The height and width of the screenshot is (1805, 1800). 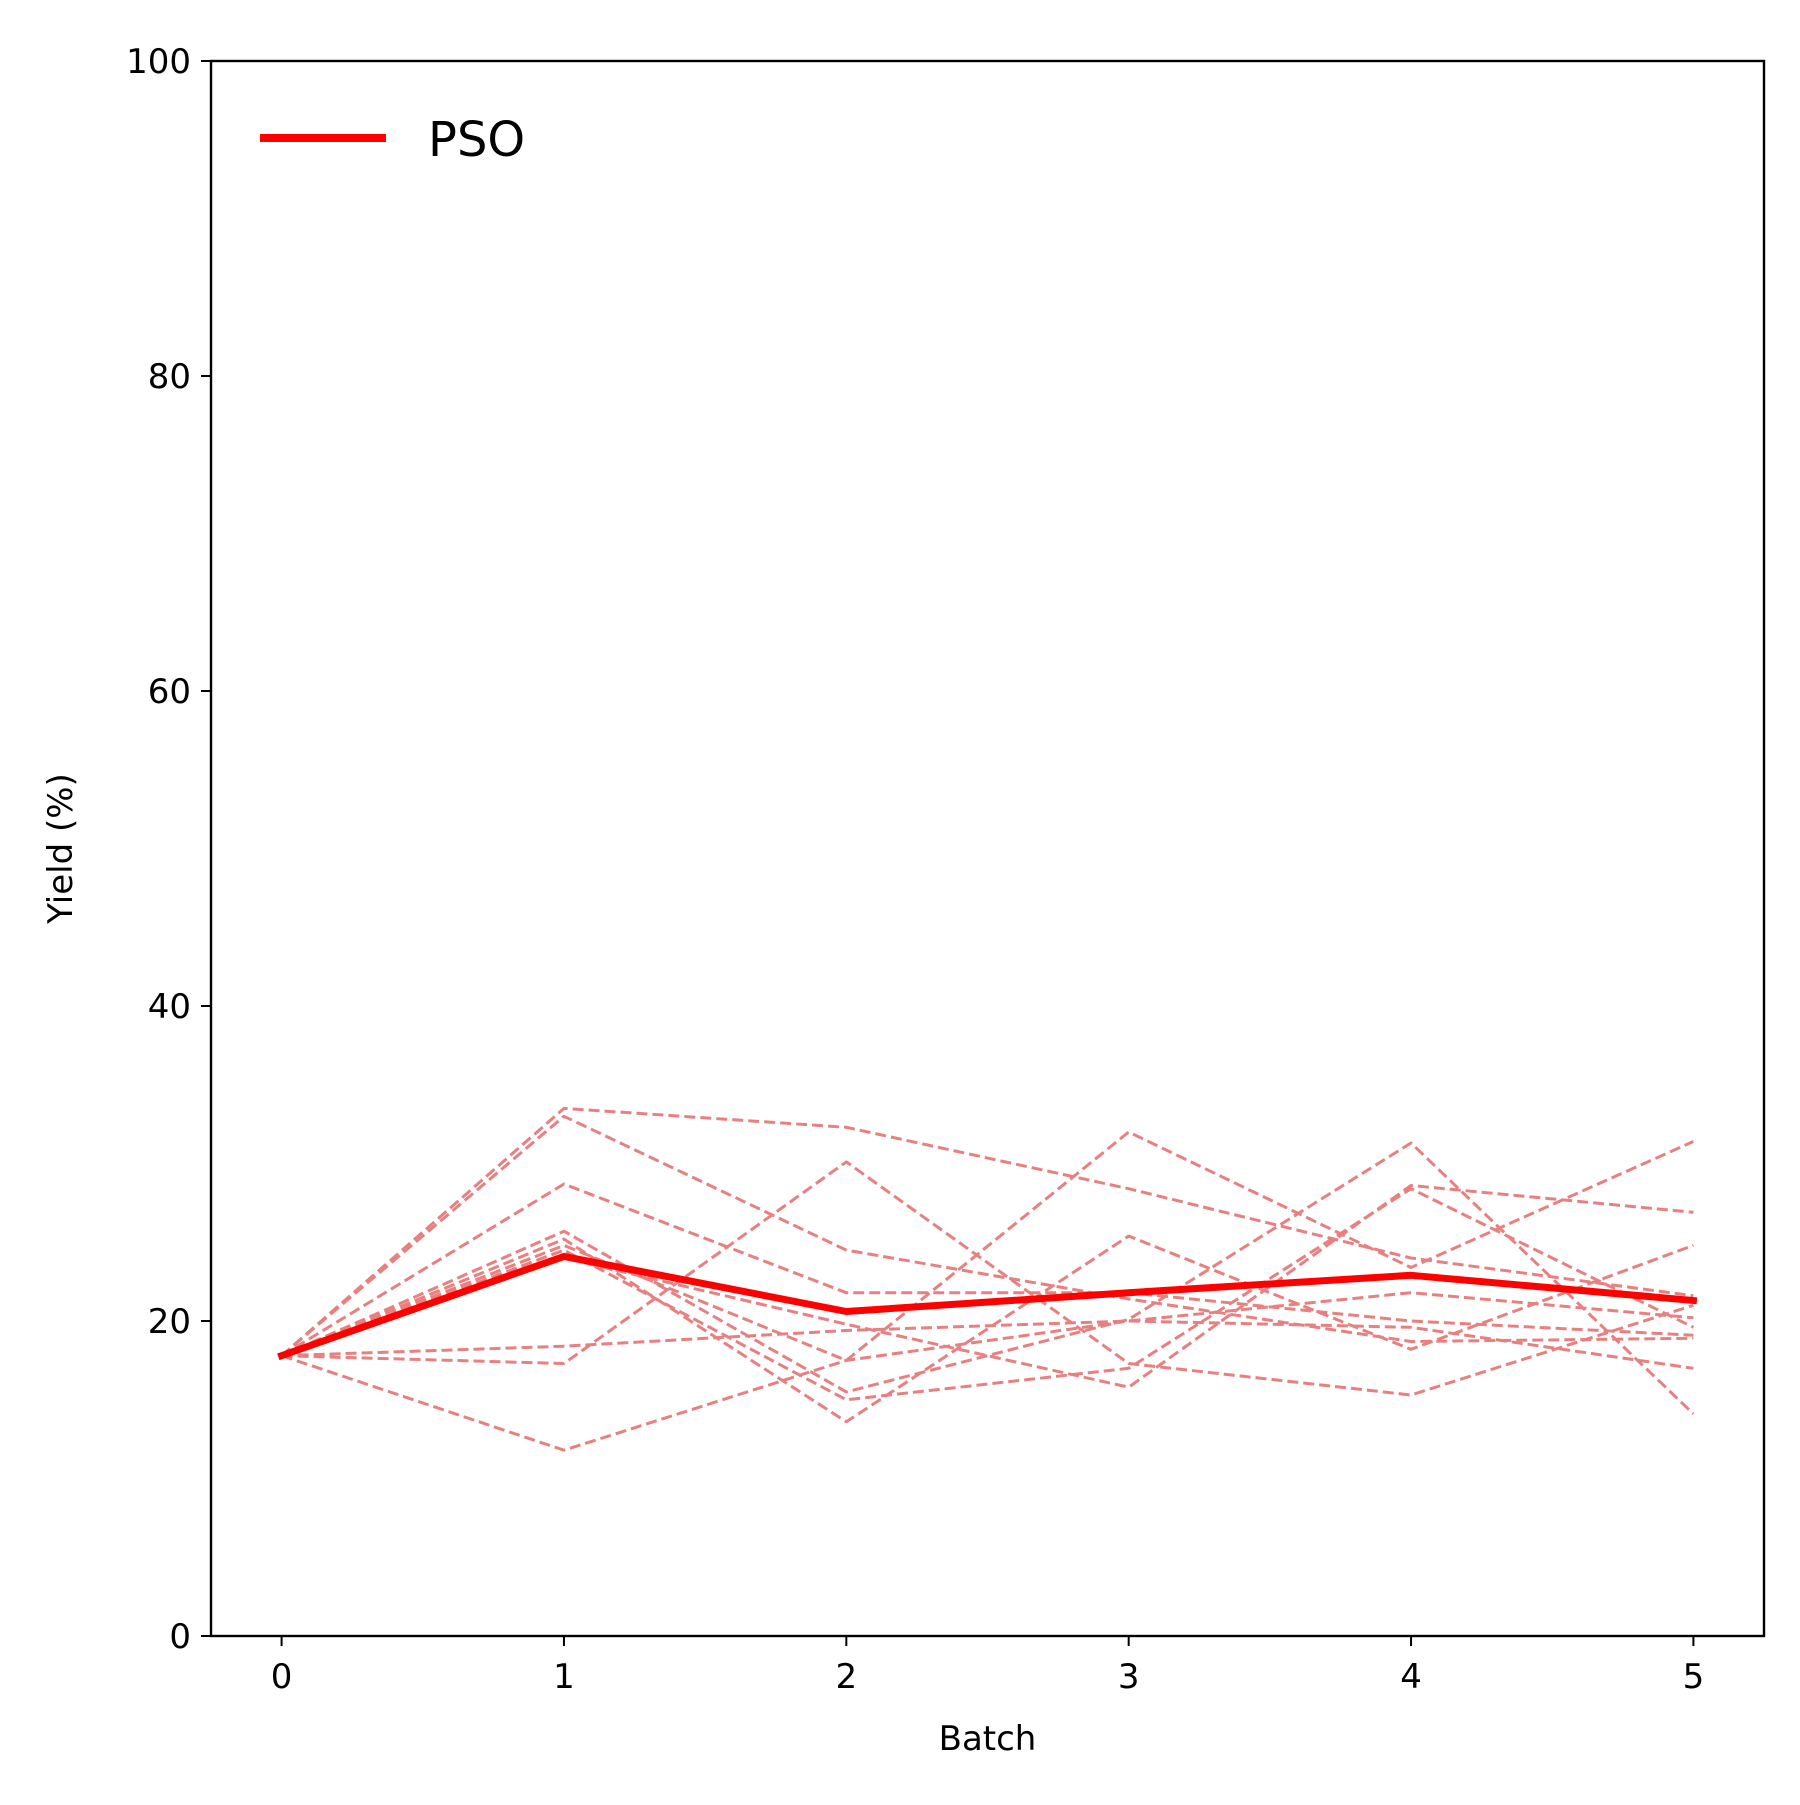 What do you see at coordinates (392, 140) in the screenshot?
I see `legend: PSO` at bounding box center [392, 140].